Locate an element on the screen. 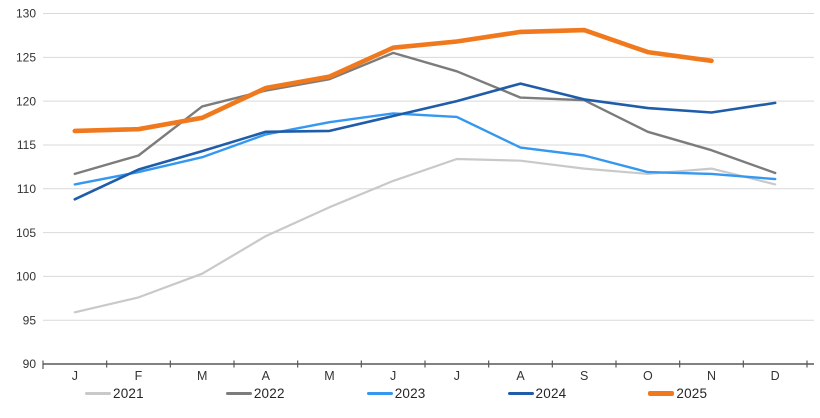  legend-label-2022: 2022 is located at coordinates (269, 393).